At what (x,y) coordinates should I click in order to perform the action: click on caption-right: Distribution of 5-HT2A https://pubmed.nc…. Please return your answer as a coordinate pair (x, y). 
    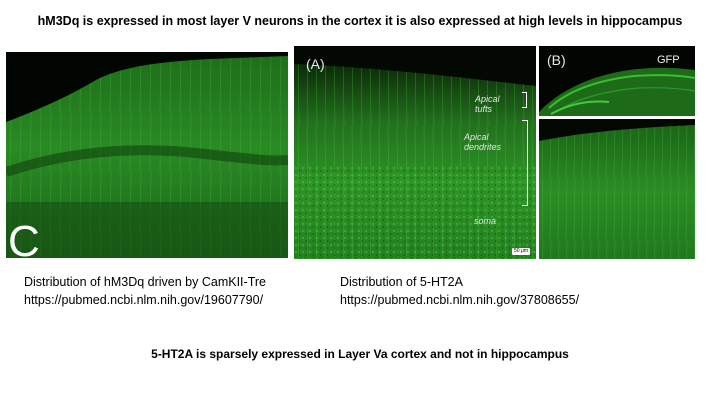
    Looking at the image, I should click on (459, 291).